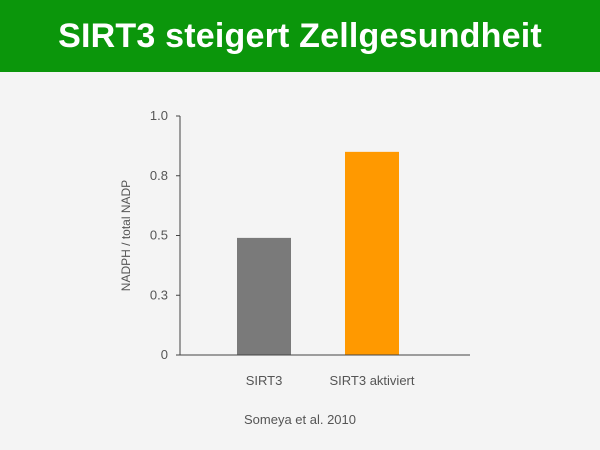 This screenshot has width=600, height=450. What do you see at coordinates (159, 294) in the screenshot?
I see `y-tick-label: 0.3` at bounding box center [159, 294].